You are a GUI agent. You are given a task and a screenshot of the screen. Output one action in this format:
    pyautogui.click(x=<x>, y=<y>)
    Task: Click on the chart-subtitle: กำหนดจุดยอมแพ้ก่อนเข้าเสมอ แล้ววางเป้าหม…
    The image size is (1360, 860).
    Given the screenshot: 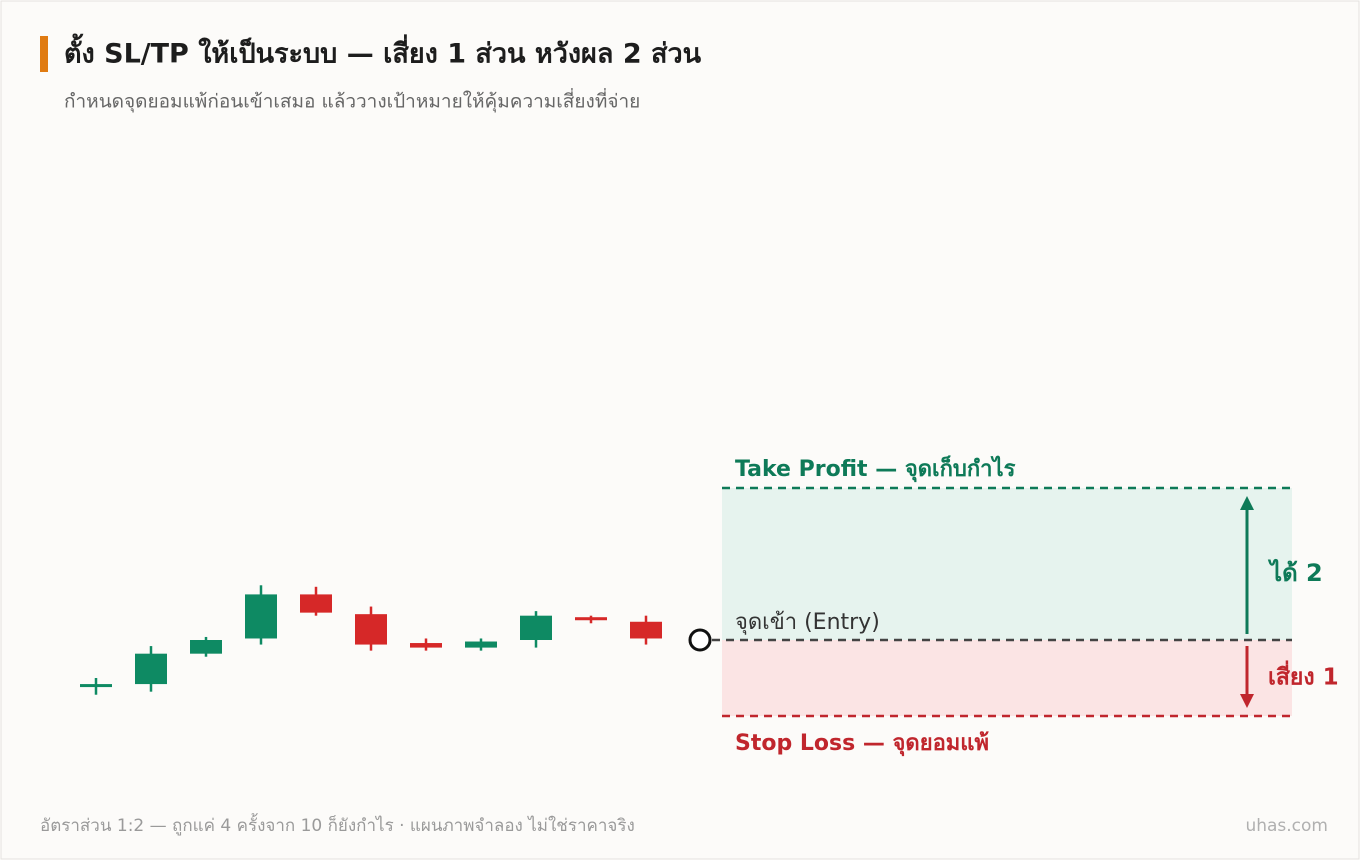 What is the action you would take?
    pyautogui.click(x=352, y=101)
    